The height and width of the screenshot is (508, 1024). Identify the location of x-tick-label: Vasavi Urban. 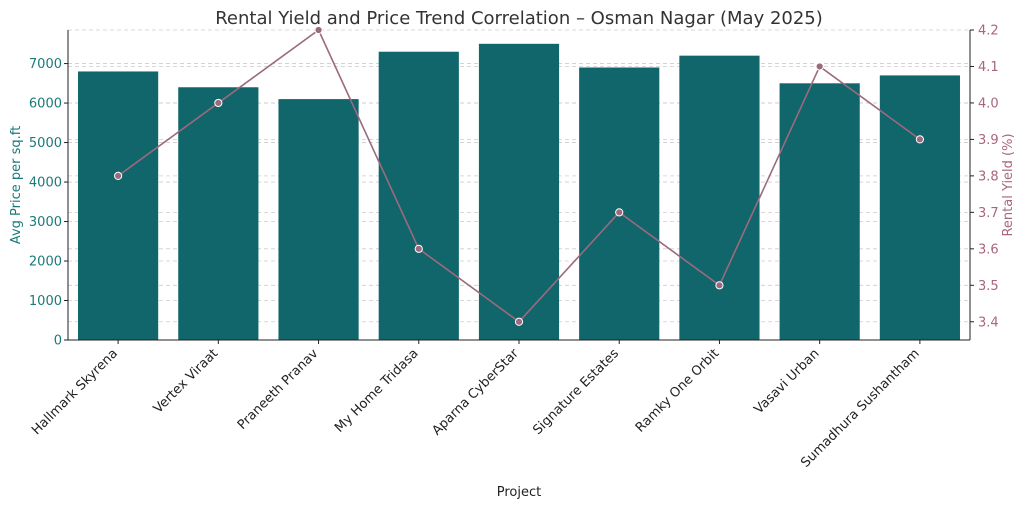
(787, 381).